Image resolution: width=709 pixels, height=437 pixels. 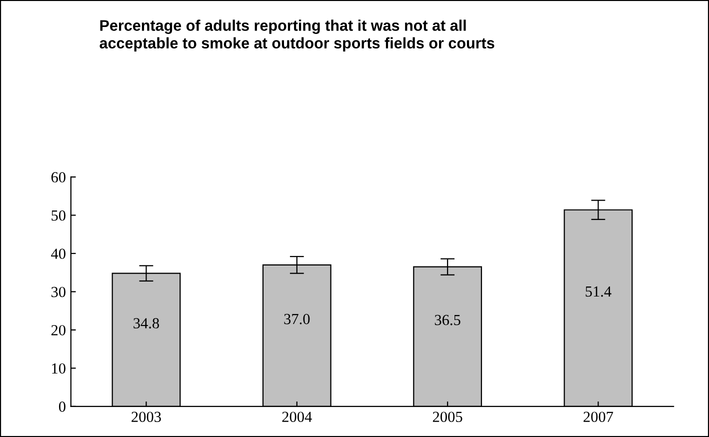 What do you see at coordinates (297, 36) in the screenshot?
I see `chart-title: Percentage of adults reporting that it was not at all acceptable to smoke at outdoor sports fields or courts` at bounding box center [297, 36].